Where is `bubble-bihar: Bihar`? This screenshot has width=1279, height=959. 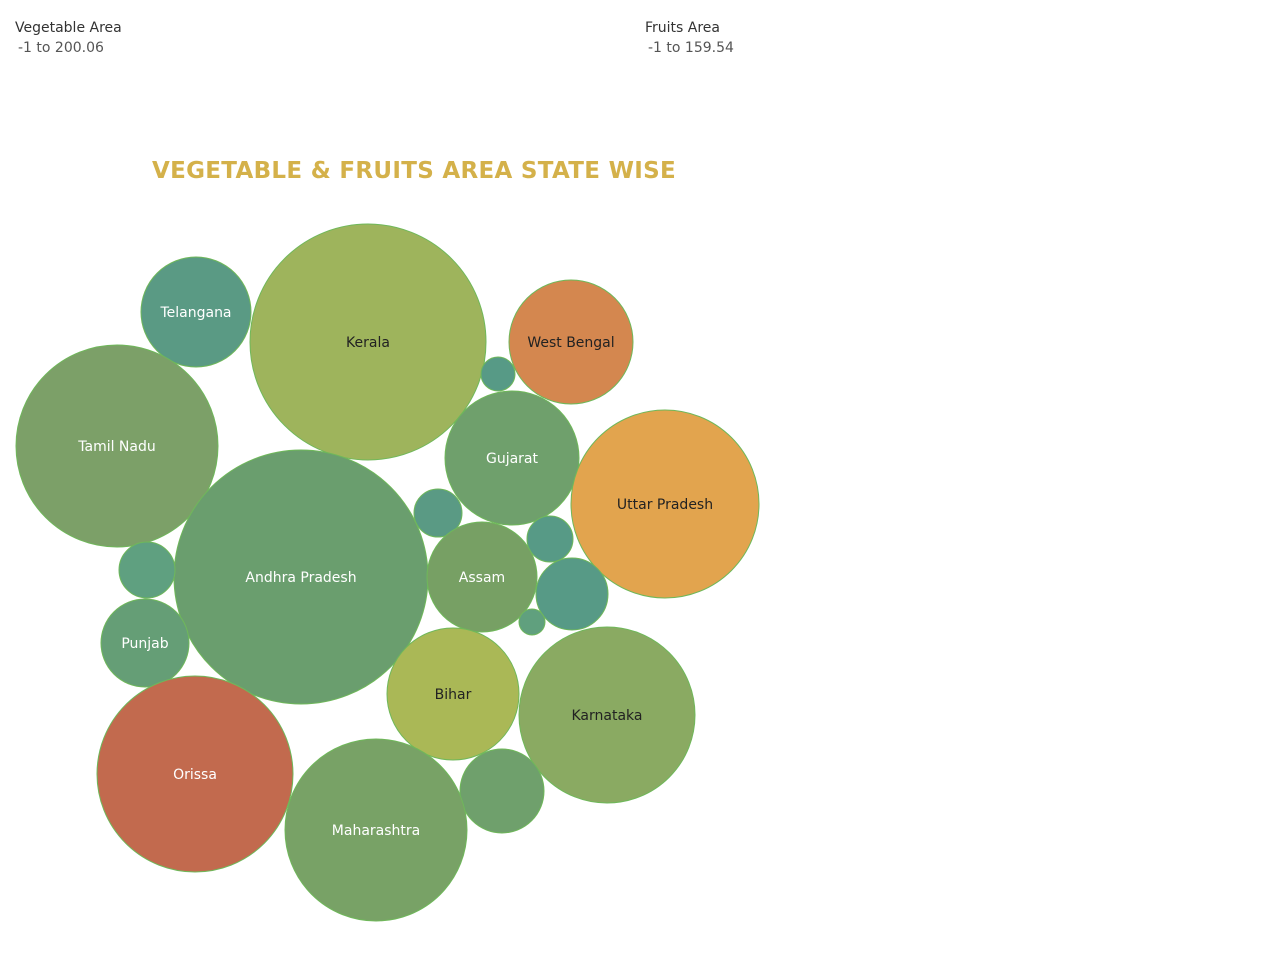
bubble-bihar: Bihar is located at coordinates (453, 694).